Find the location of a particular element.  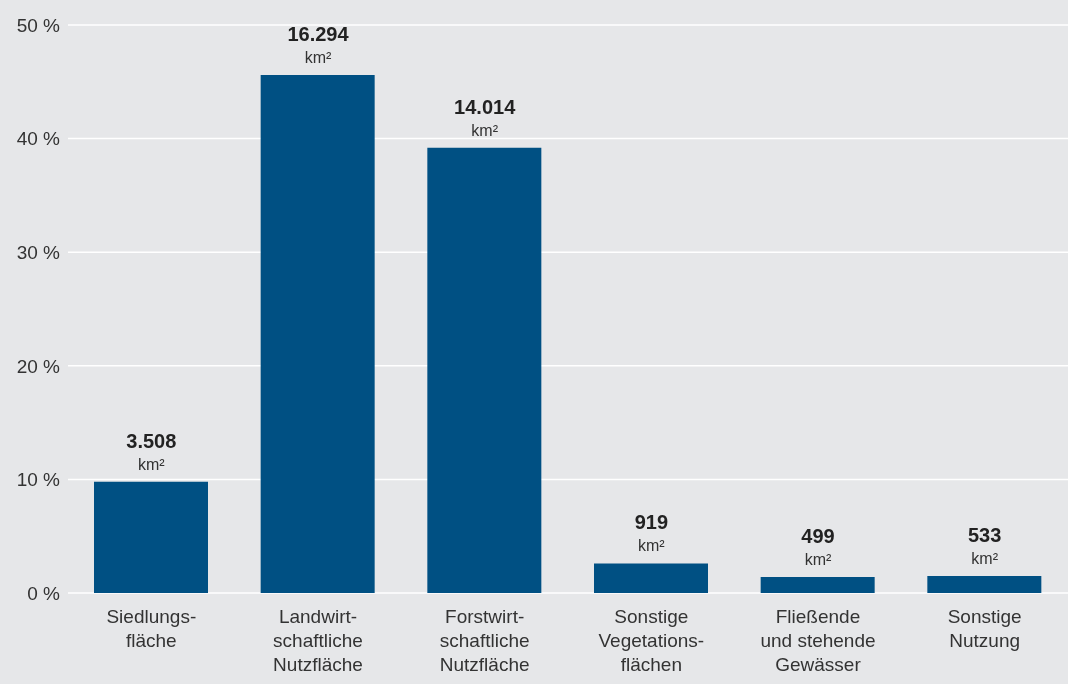

y-tick-label: 50 % is located at coordinates (38, 25).